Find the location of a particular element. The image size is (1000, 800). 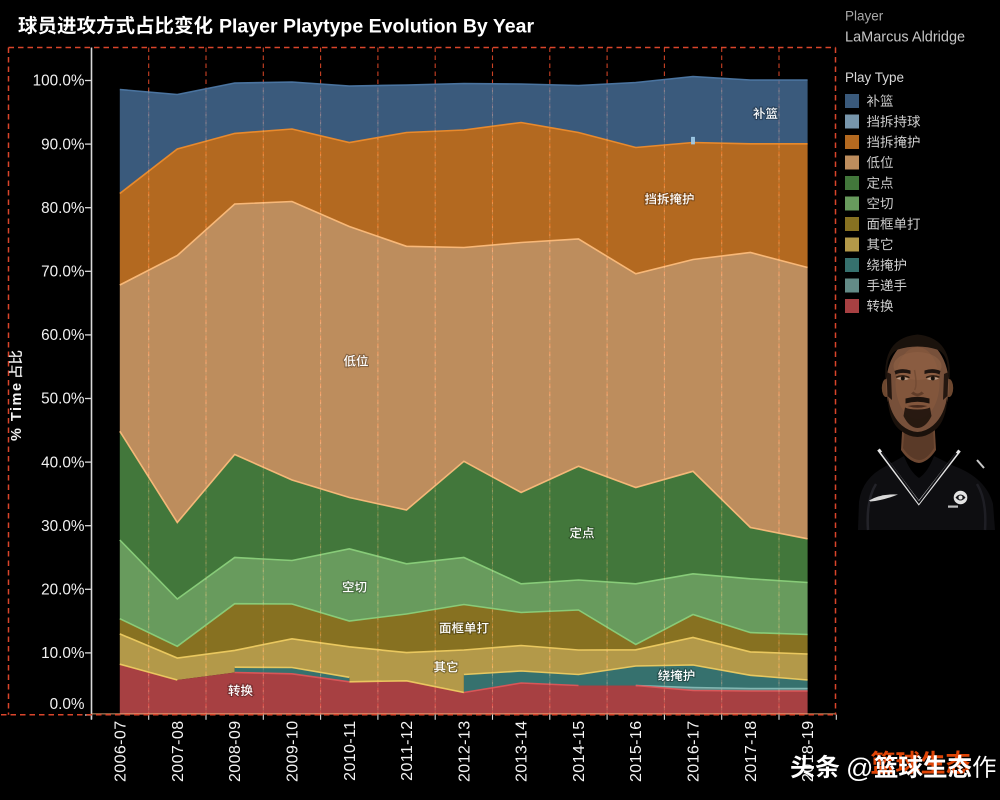

svg-text: 2011-12 is located at coordinates (407, 751).